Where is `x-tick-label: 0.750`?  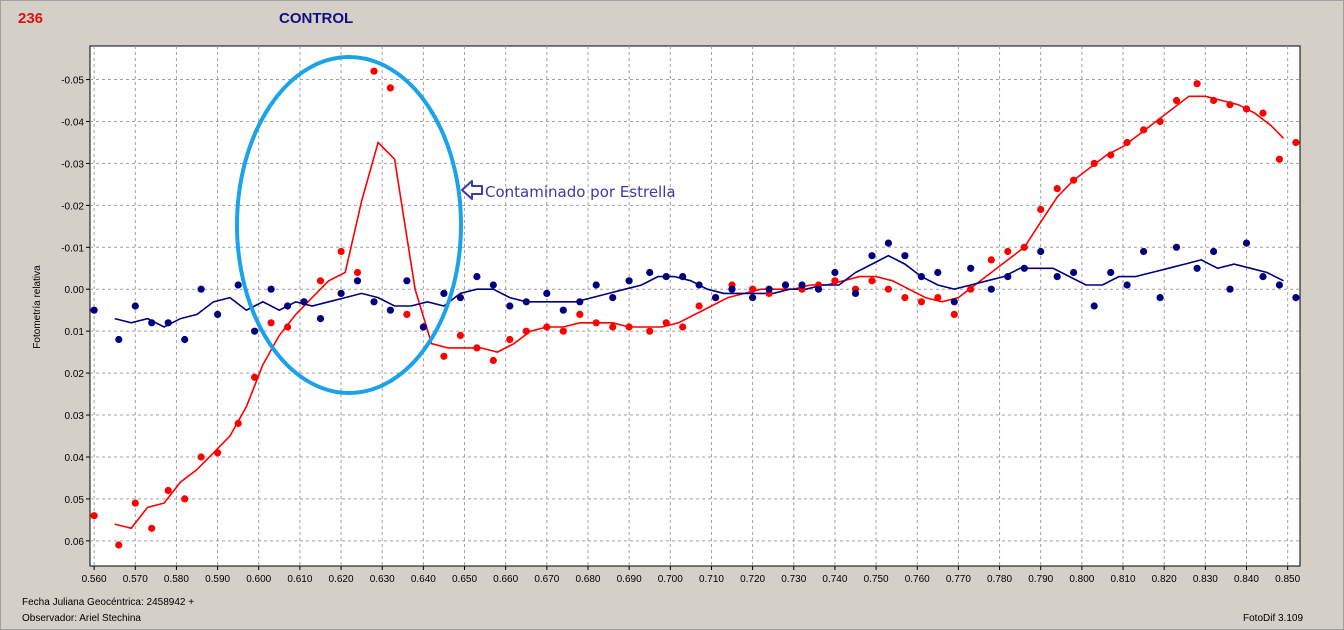
x-tick-label: 0.750 is located at coordinates (876, 579).